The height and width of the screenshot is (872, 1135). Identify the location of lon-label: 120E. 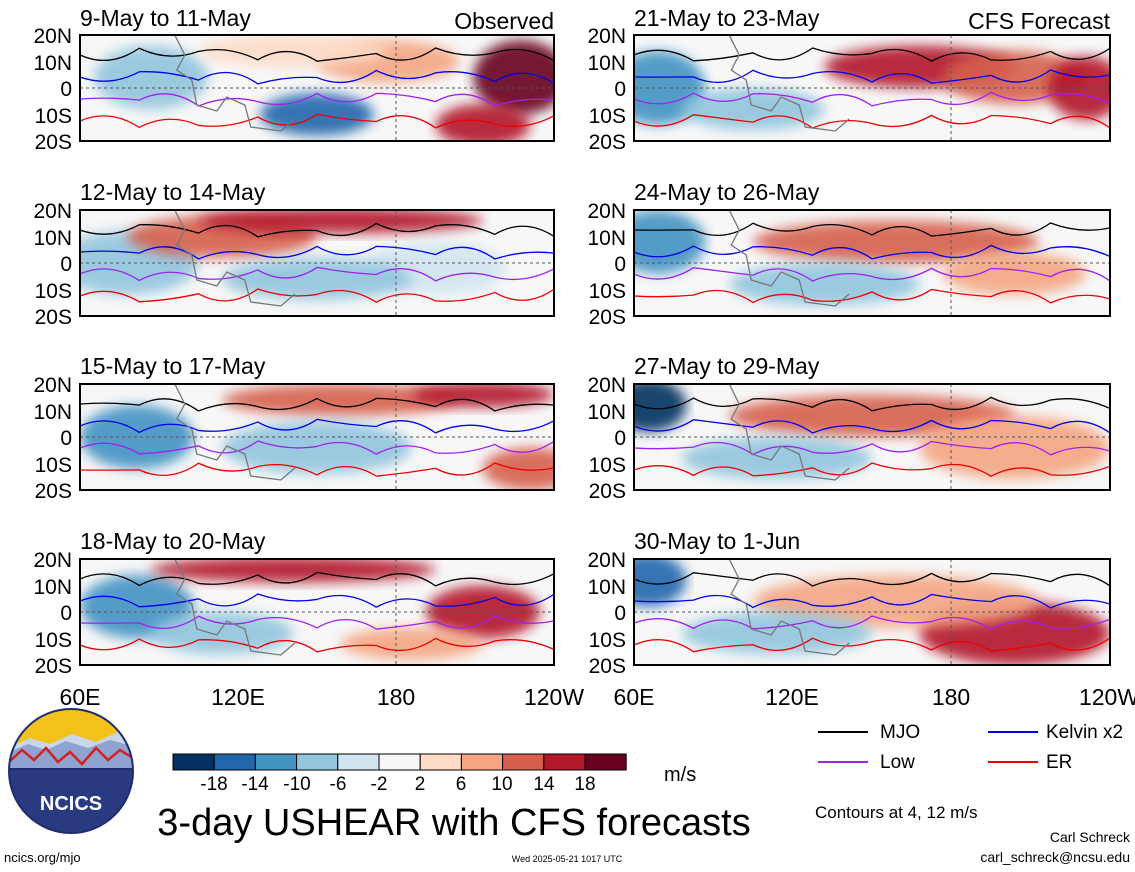
(792, 697).